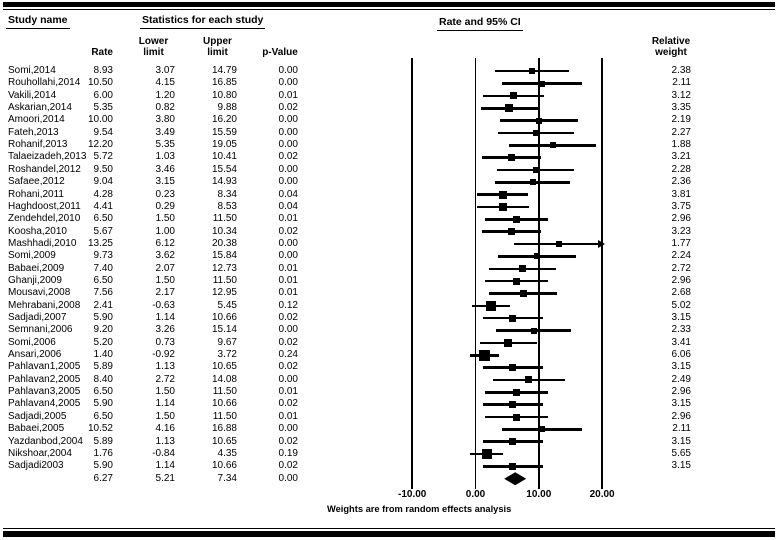 This screenshot has width=778, height=540. Describe the element at coordinates (32, 70) in the screenshot. I see `study-label: Somi,2014` at that location.